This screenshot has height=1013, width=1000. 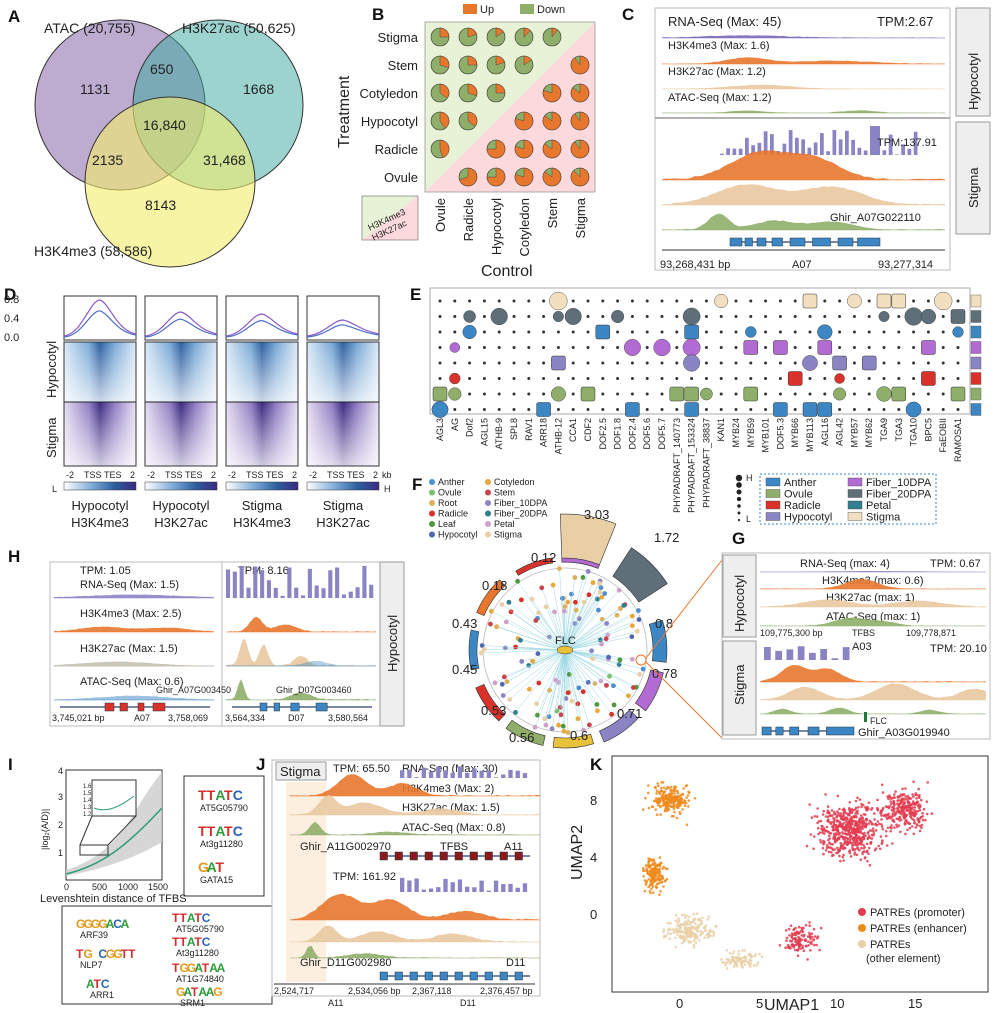 What do you see at coordinates (873, 583) in the screenshot?
I see `g-hyp-k4` at bounding box center [873, 583].